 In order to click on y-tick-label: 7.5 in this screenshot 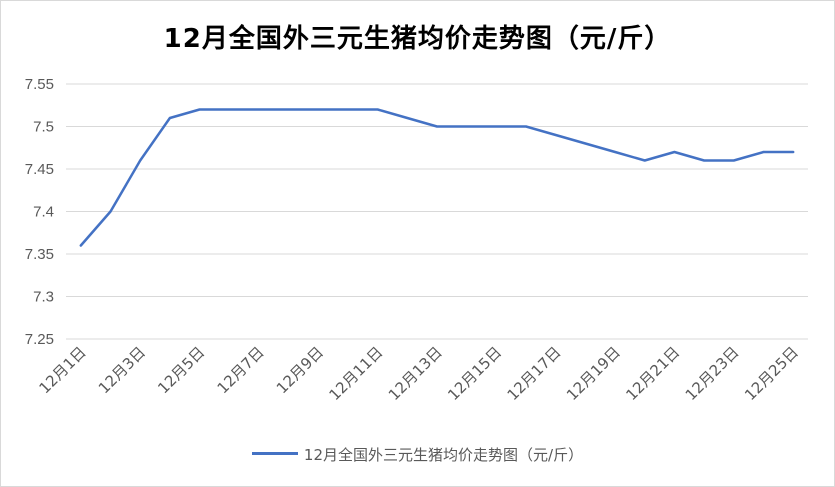, I will do `click(43, 127)`.